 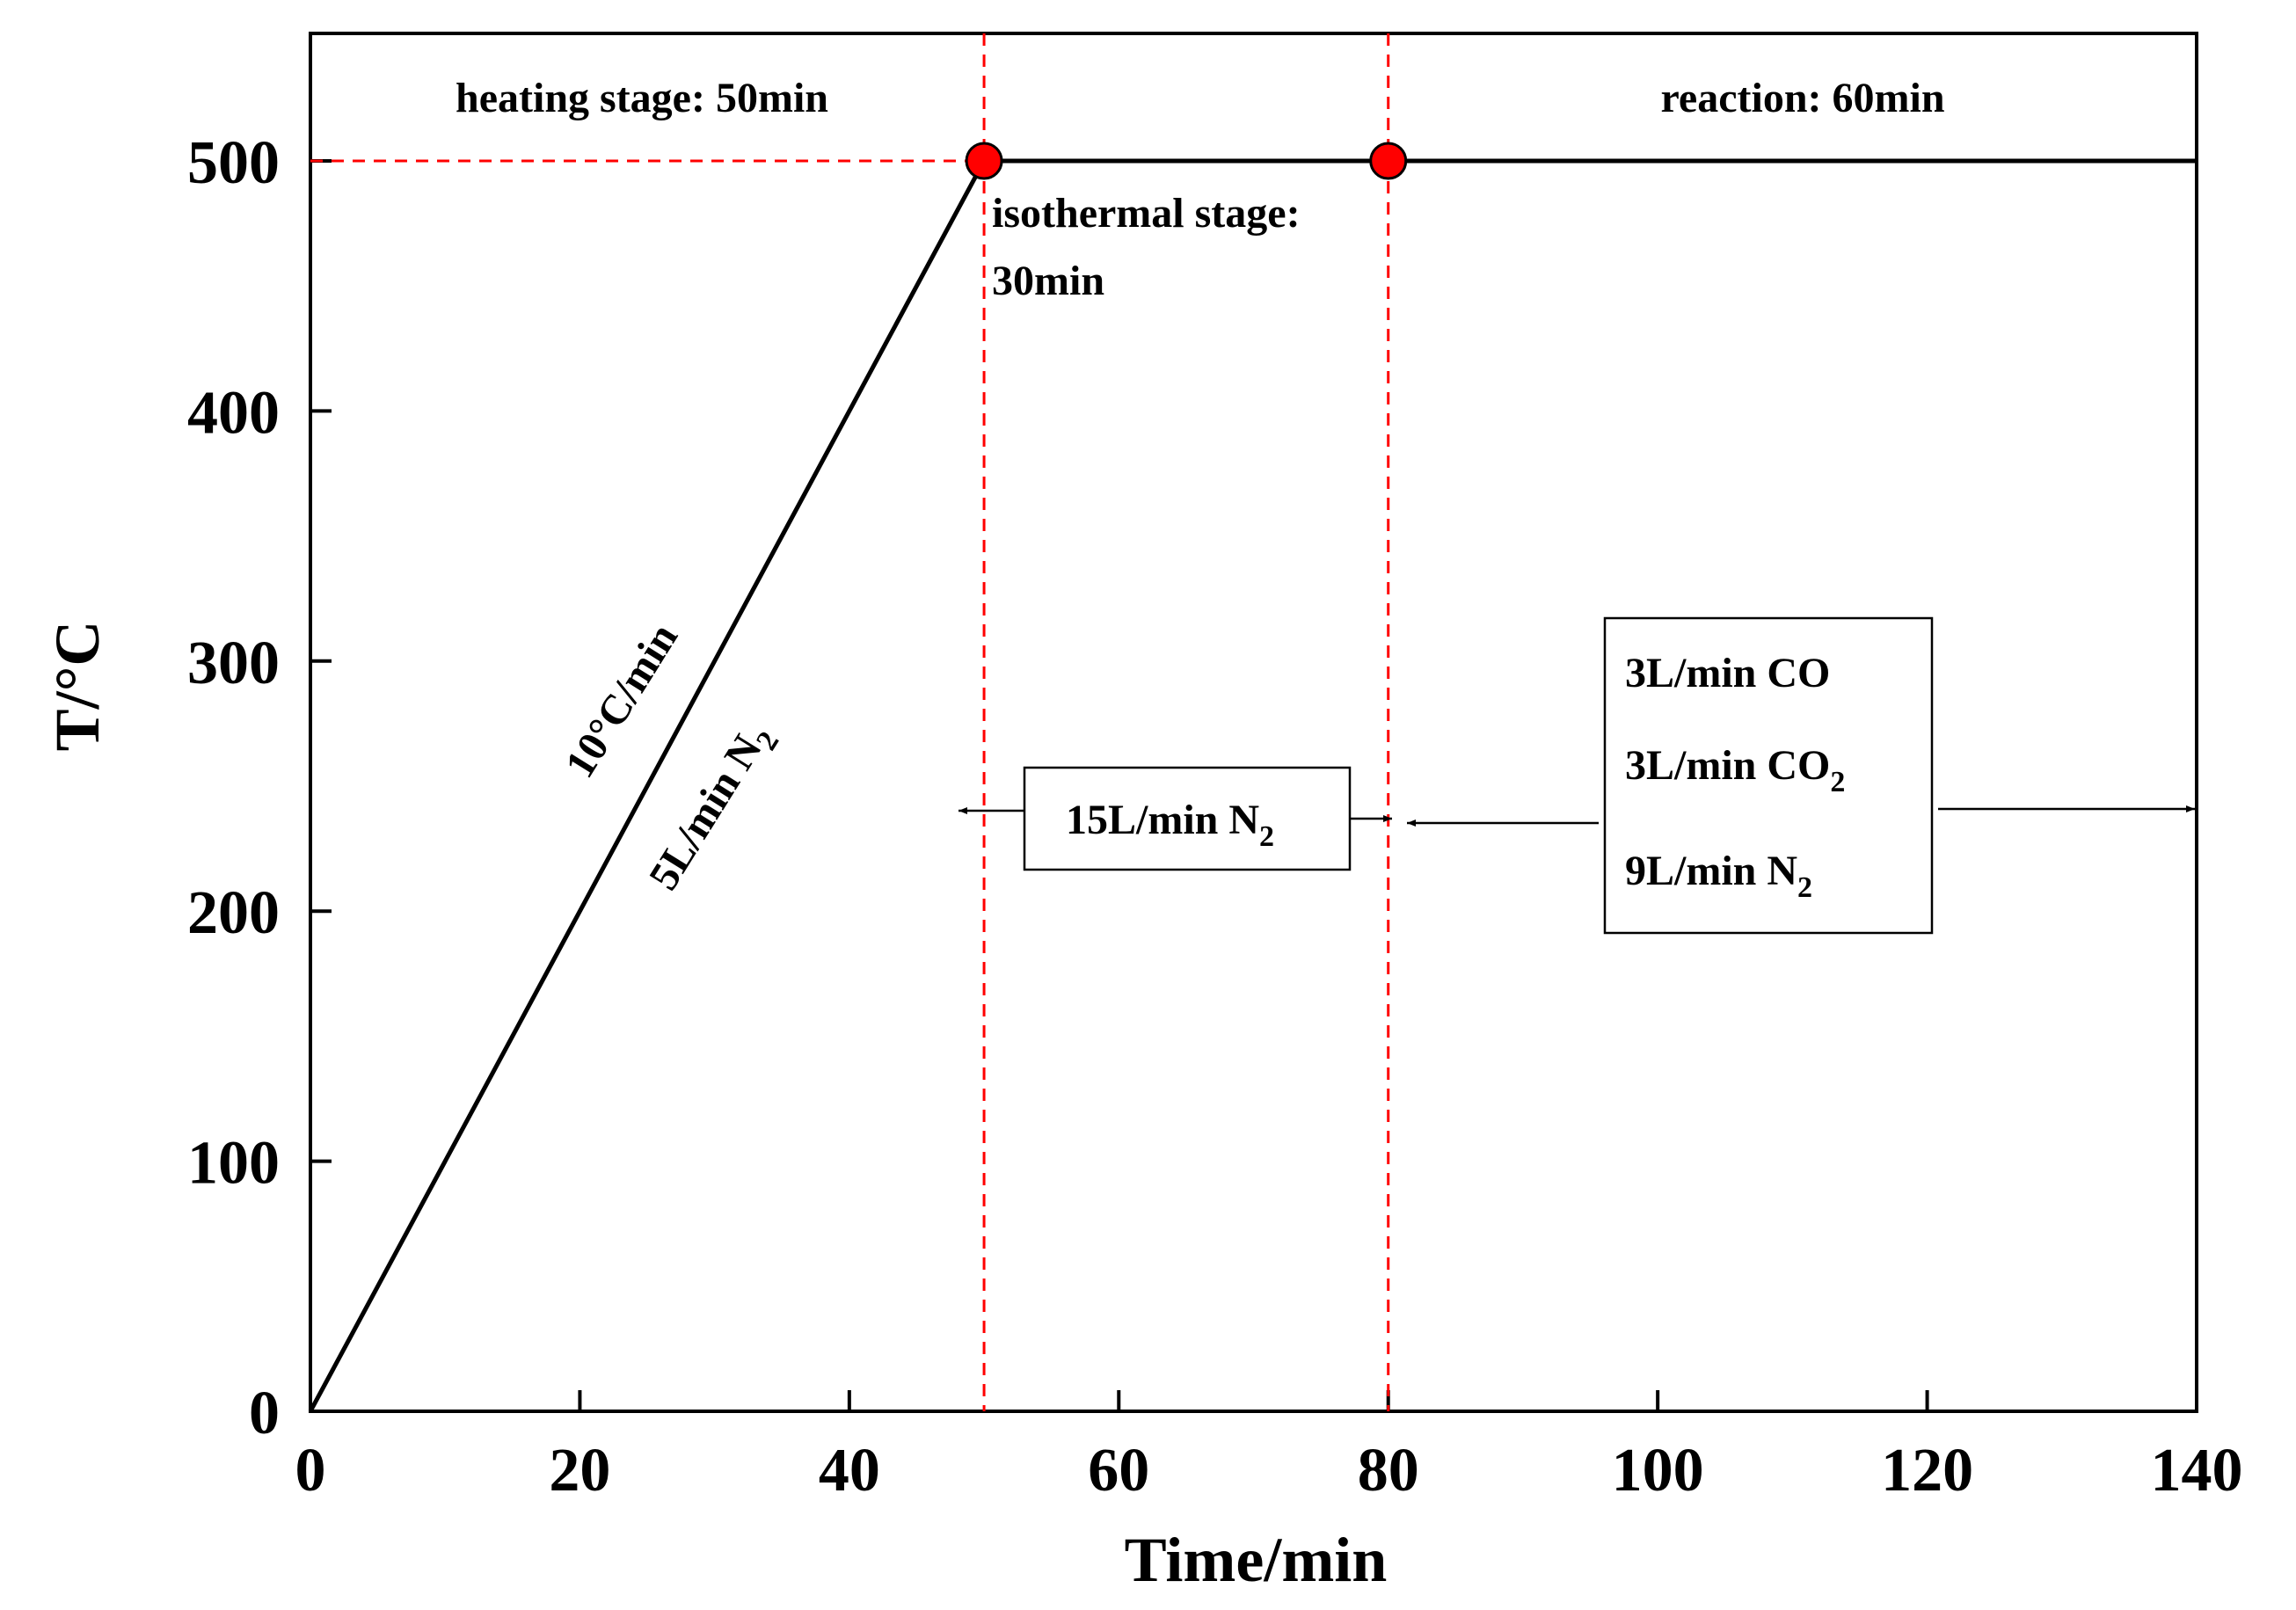 What do you see at coordinates (265, 1413) in the screenshot?
I see `y-tick-label-0: 0` at bounding box center [265, 1413].